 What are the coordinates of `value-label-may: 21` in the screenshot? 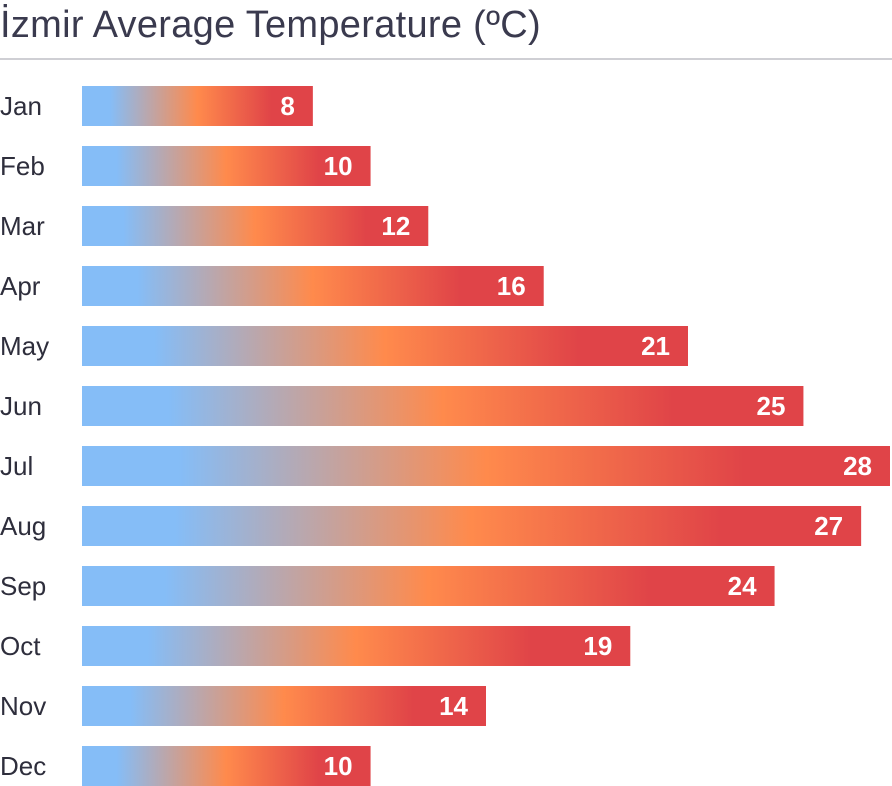 It's located at (655, 346).